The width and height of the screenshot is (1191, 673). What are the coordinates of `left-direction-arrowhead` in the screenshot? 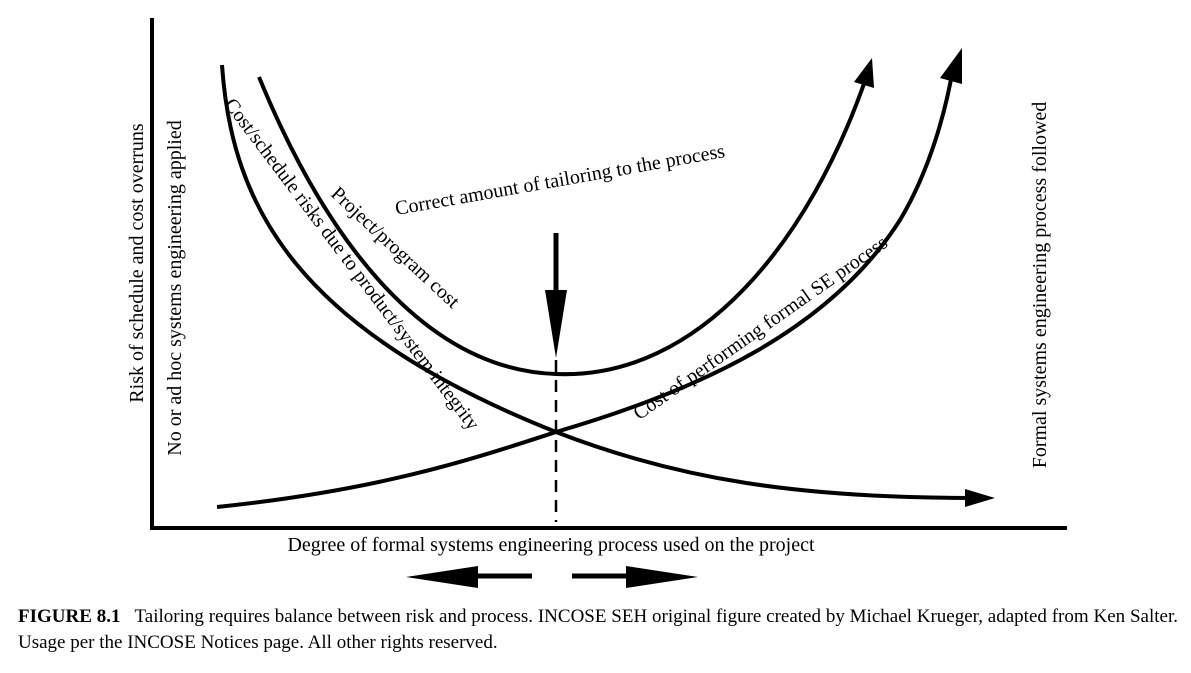 It's located at (442, 577).